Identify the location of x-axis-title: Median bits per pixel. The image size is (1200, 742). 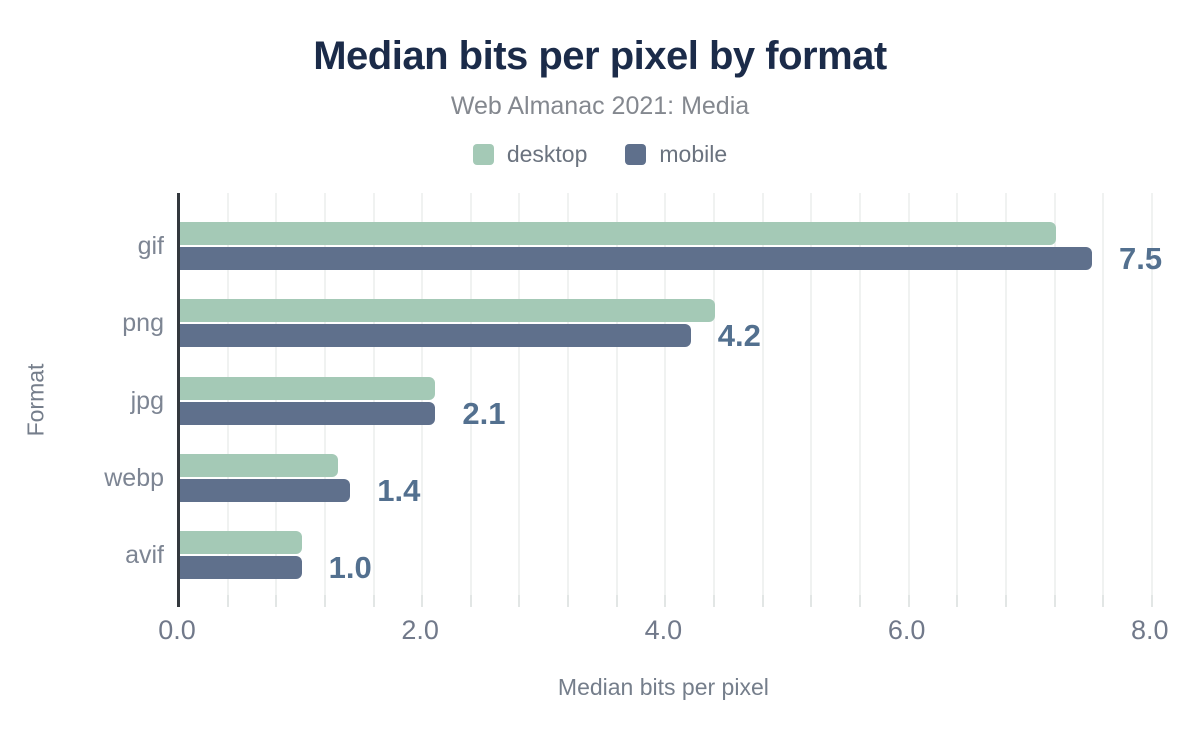
(663, 687).